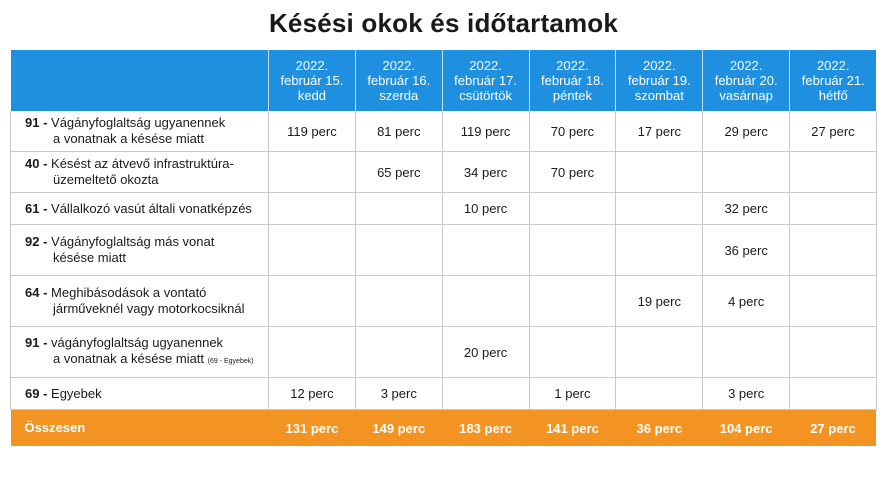 Image resolution: width=887 pixels, height=477 pixels. What do you see at coordinates (659, 427) in the screenshot?
I see `total-cell: 36 perc` at bounding box center [659, 427].